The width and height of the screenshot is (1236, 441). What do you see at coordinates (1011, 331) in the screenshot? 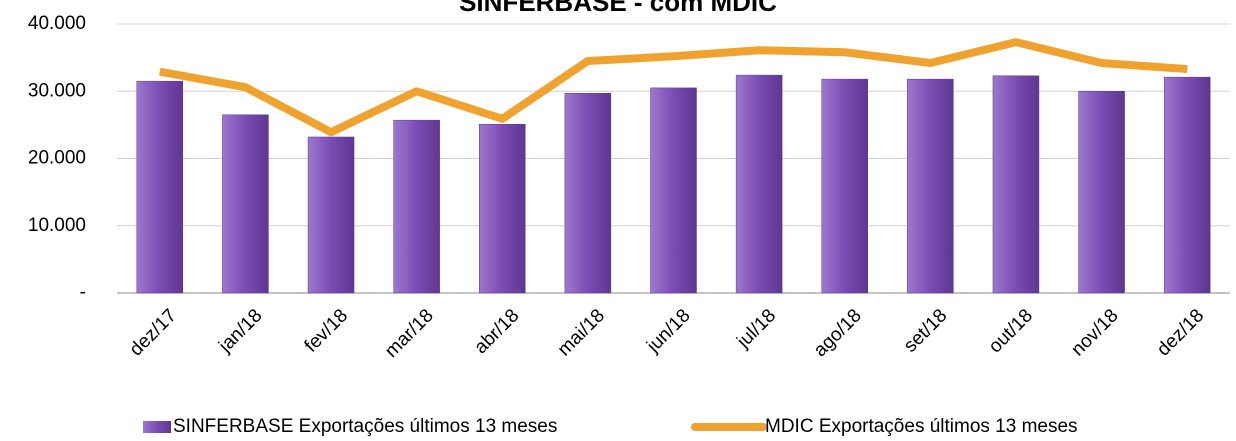
I see `x-tick-label: out/18` at bounding box center [1011, 331].